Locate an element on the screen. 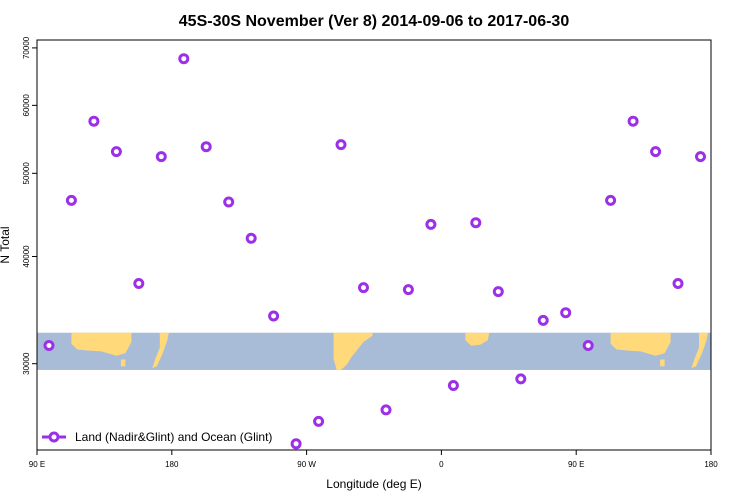 The height and width of the screenshot is (500, 750). x-tick-label: 0 is located at coordinates (441, 464).